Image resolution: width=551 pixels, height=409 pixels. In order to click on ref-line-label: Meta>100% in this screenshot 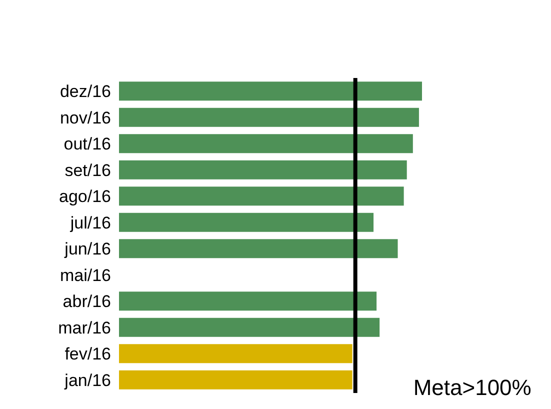, I will do `click(472, 387)`.